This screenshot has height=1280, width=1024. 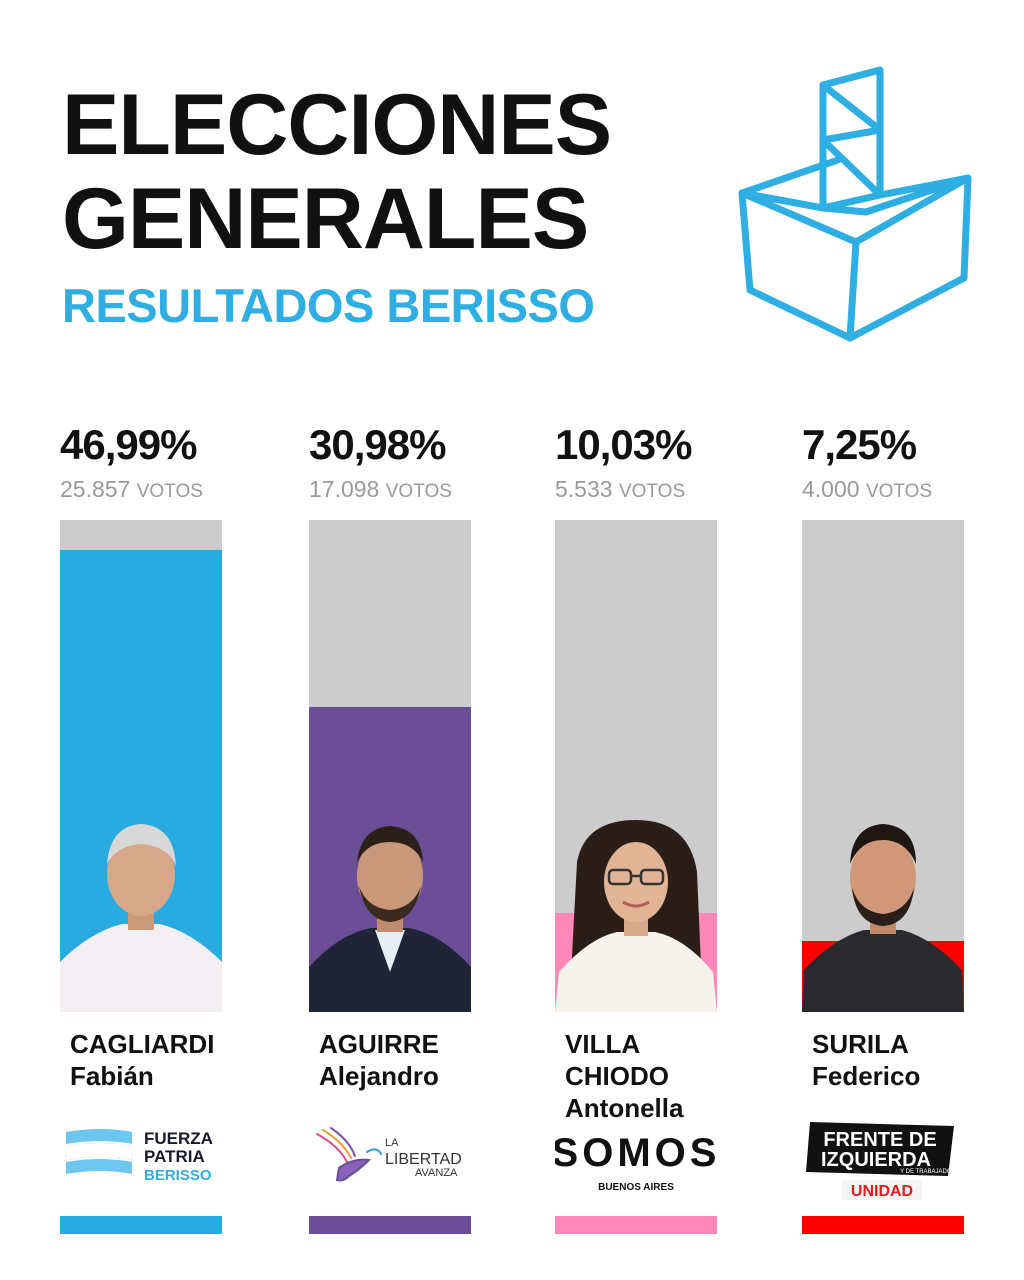 What do you see at coordinates (337, 125) in the screenshot?
I see `title-line-1: ELECCIONES` at bounding box center [337, 125].